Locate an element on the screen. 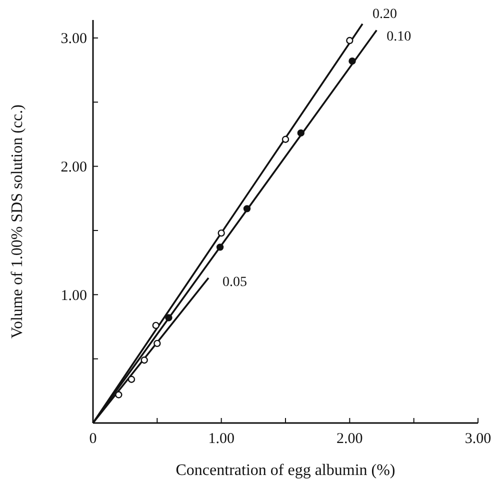 The height and width of the screenshot is (487, 499). y-tick-label: 2.00 is located at coordinates (73, 168).